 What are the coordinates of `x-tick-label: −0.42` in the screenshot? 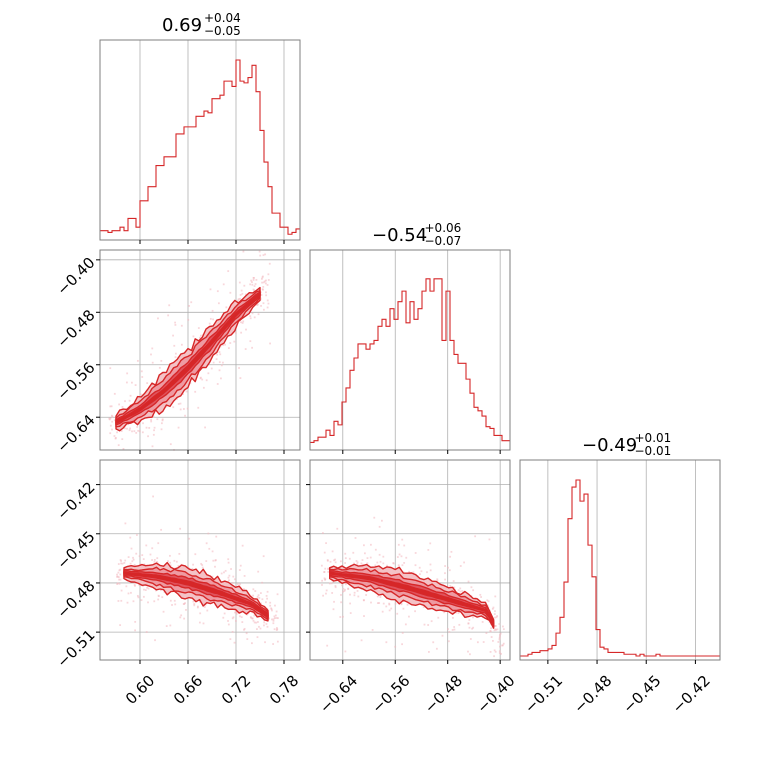 It's located at (691, 694).